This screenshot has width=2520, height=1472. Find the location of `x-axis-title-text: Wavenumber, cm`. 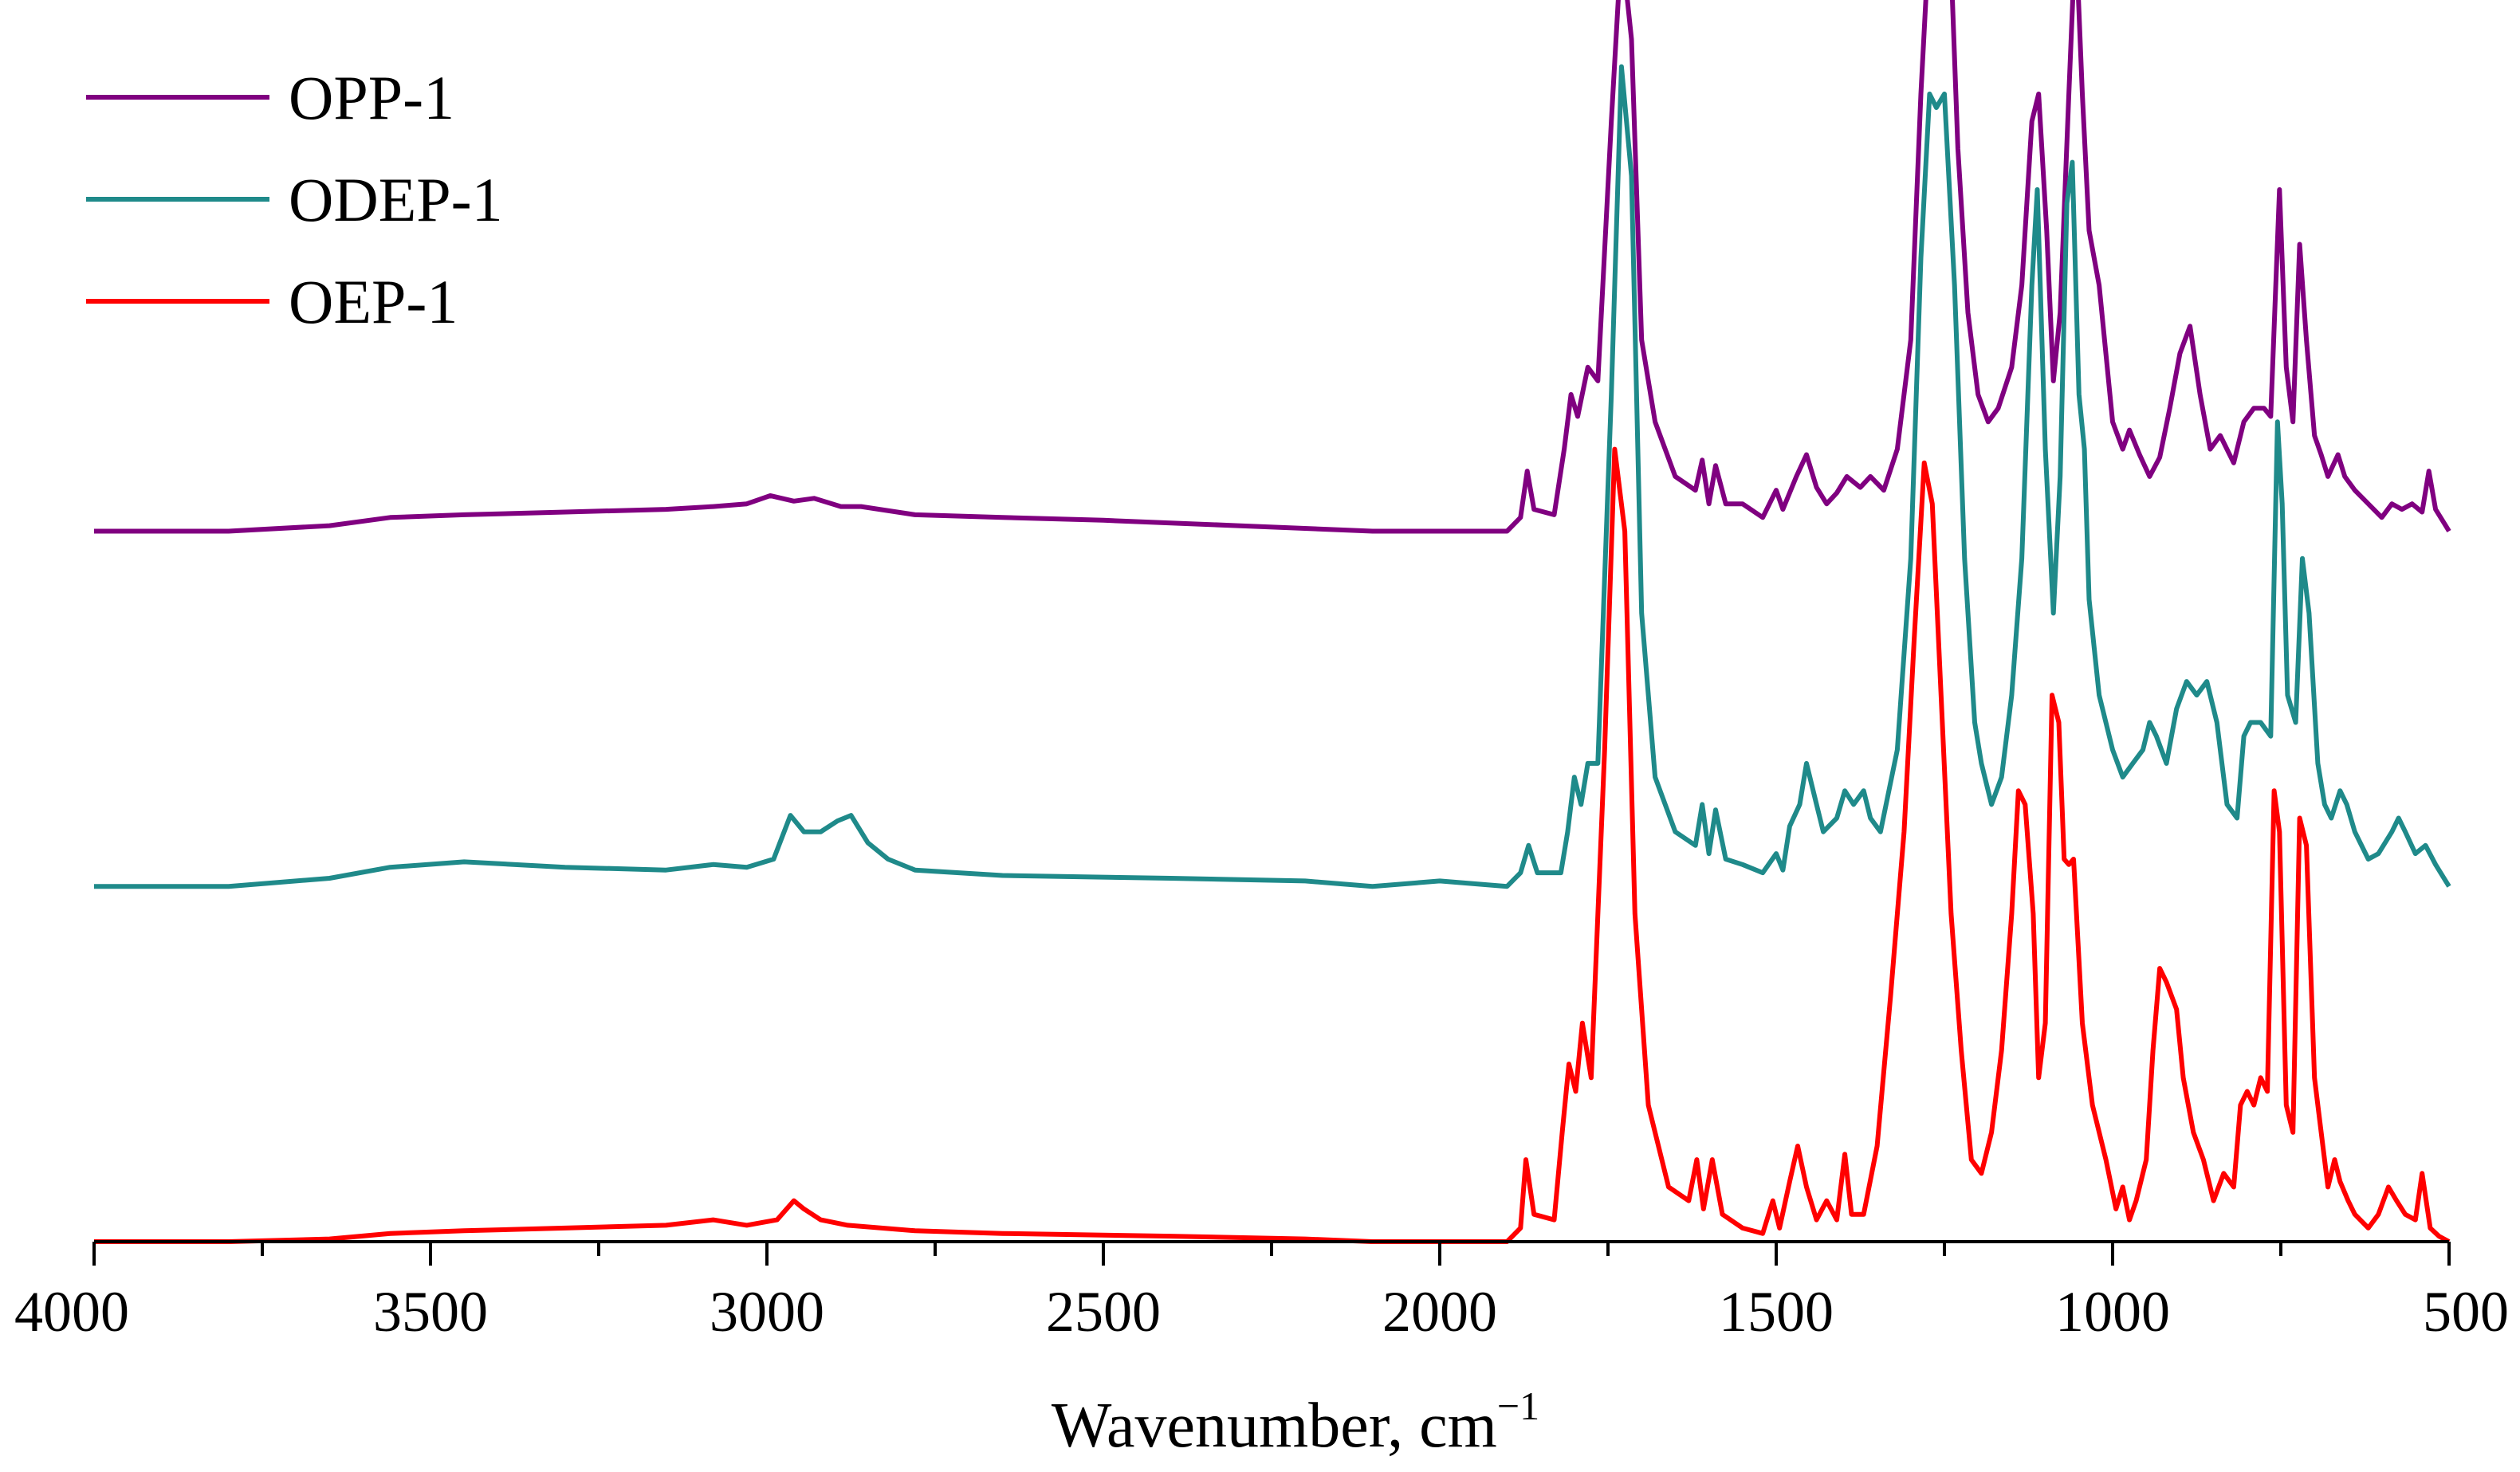

x-axis-title-text: Wavenumber, cm is located at coordinates (1274, 1426).